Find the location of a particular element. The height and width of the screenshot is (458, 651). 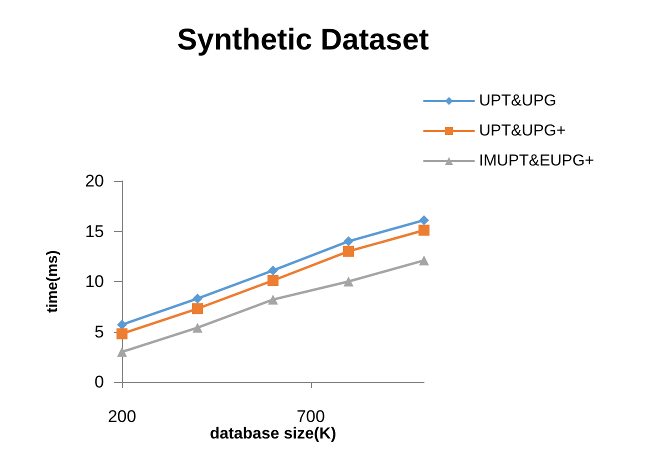

x-axis-title: database size(K) is located at coordinates (273, 433).